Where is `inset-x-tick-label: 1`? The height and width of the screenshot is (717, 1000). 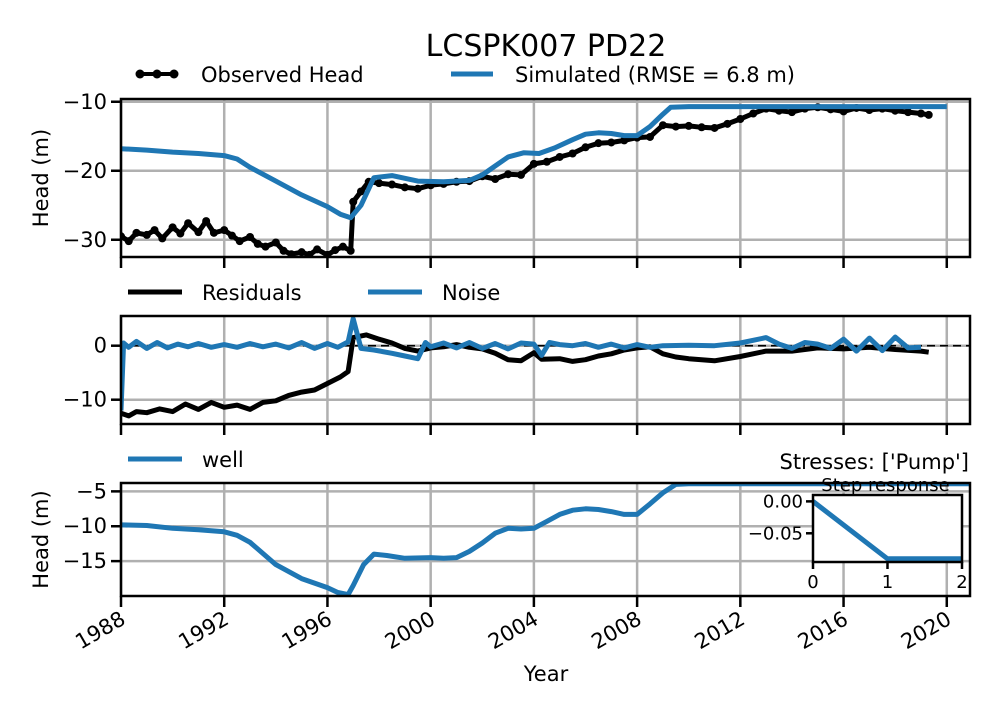 inset-x-tick-label: 1 is located at coordinates (887, 582).